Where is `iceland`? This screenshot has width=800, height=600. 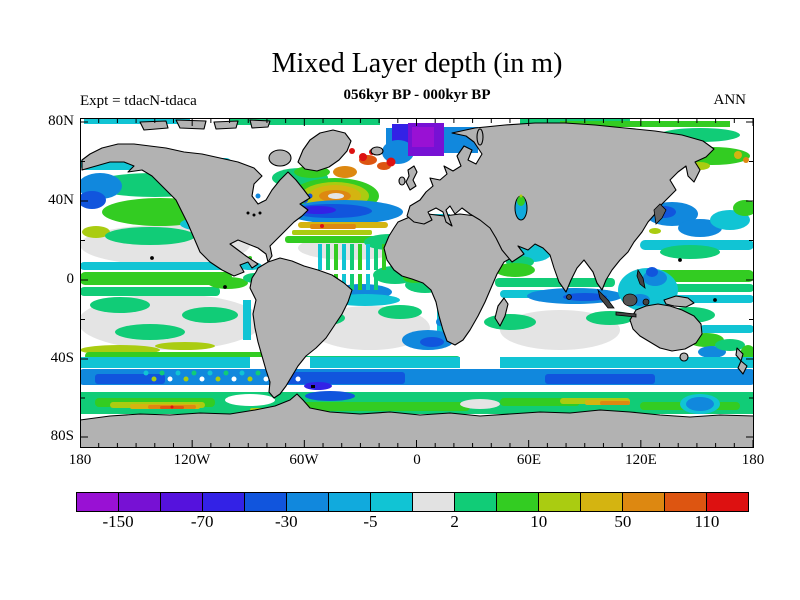
iceland is located at coordinates (377, 151).